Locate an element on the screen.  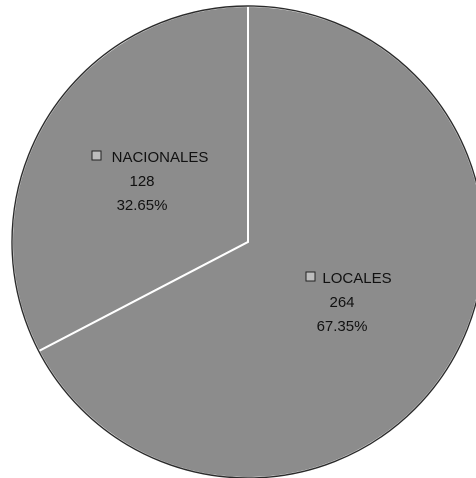
value-label-nacionales: 128 is located at coordinates (141, 181).